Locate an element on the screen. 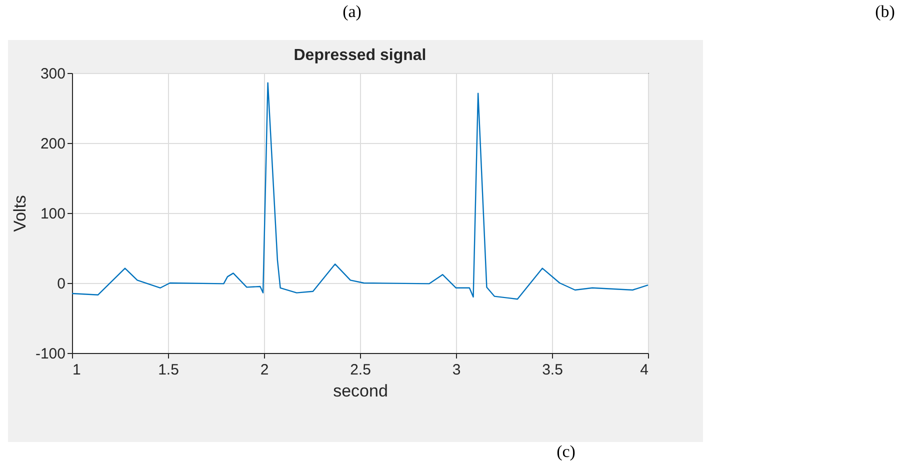 Image resolution: width=901 pixels, height=470 pixels. x-axis-title: second is located at coordinates (360, 391).